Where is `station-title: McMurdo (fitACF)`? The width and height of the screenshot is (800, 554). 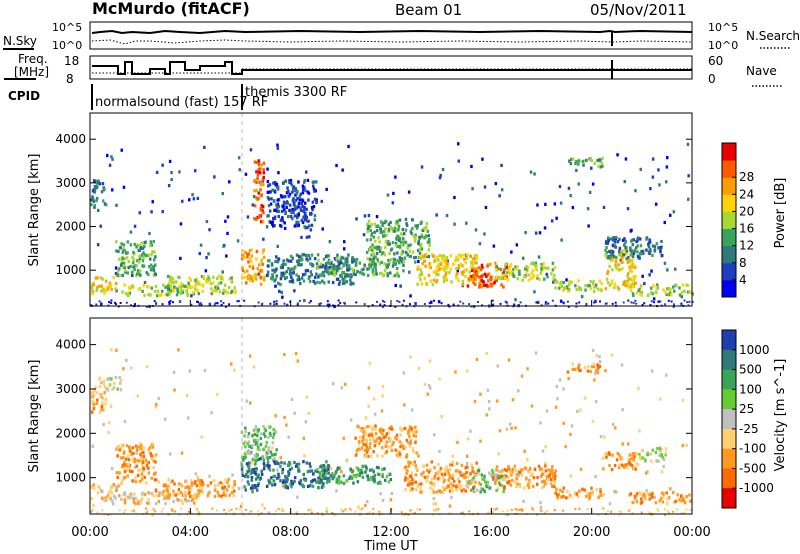
station-title: McMurdo (fitACF) is located at coordinates (171, 9).